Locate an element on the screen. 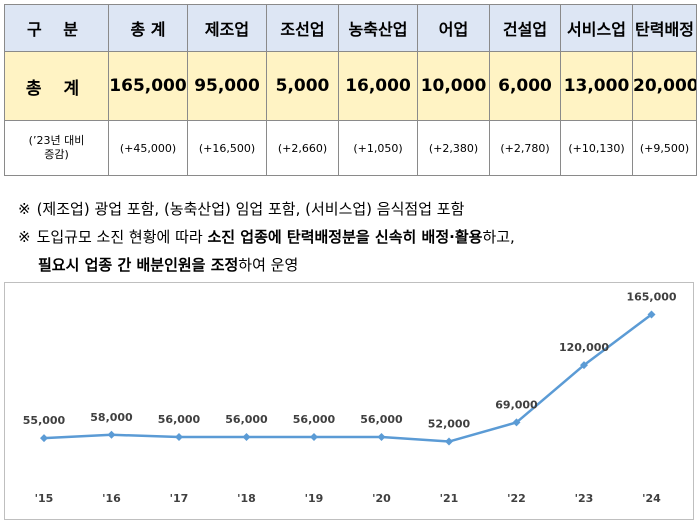  table-cell: (+16,500) is located at coordinates (227, 148).